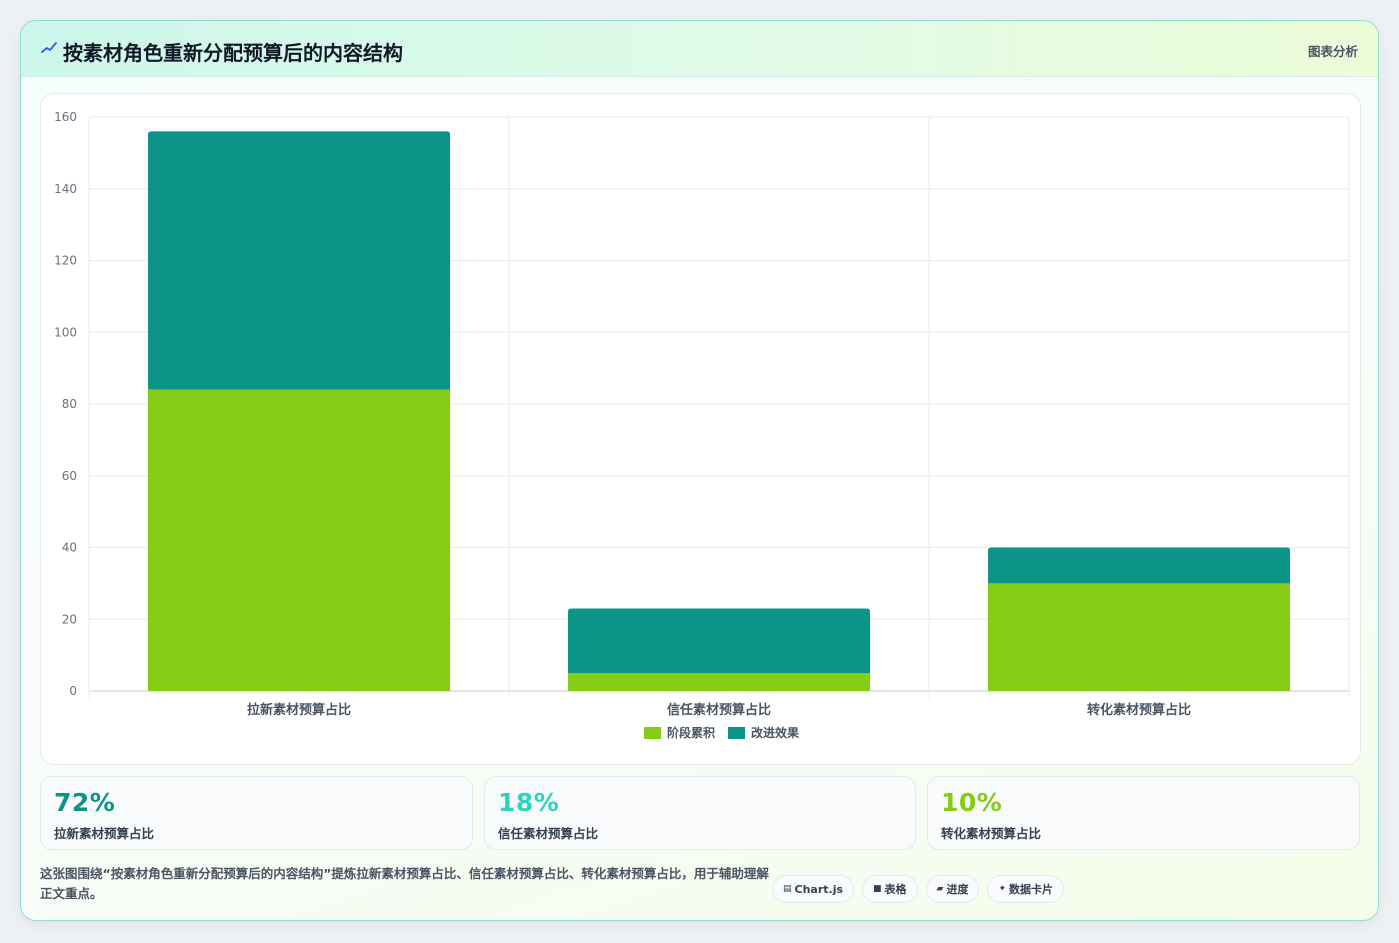 Image resolution: width=1399 pixels, height=943 pixels. I want to click on chart-title: 按素材角色重新分配预算后的内容结构, so click(233, 53).